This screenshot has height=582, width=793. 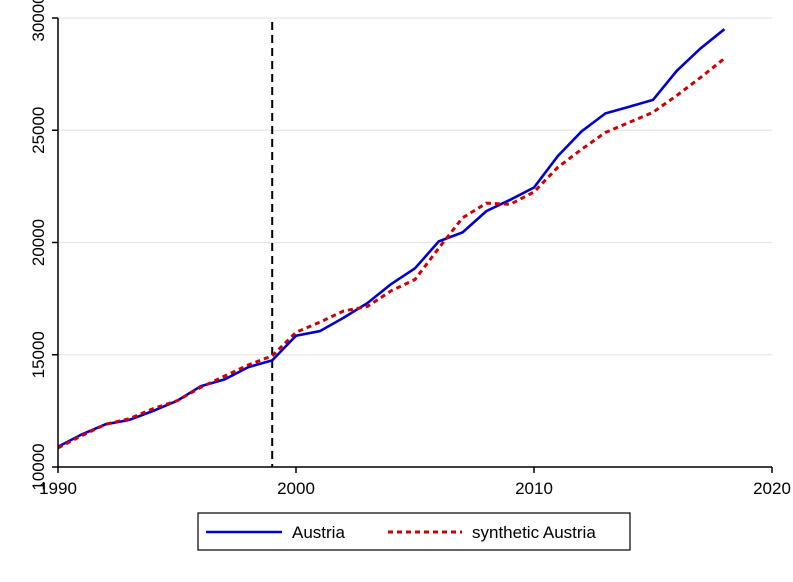 What do you see at coordinates (38, 130) in the screenshot?
I see `y-tick-label: 25000` at bounding box center [38, 130].